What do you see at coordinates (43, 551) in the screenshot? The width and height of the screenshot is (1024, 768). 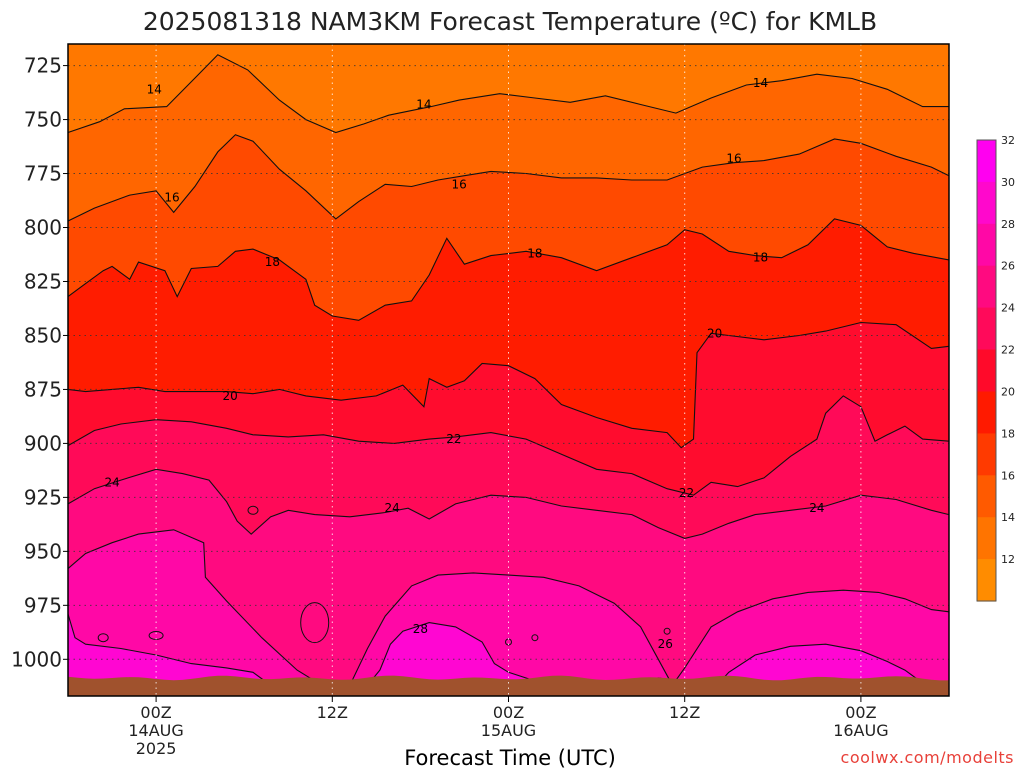 I see `y-tick-label: 950` at bounding box center [43, 551].